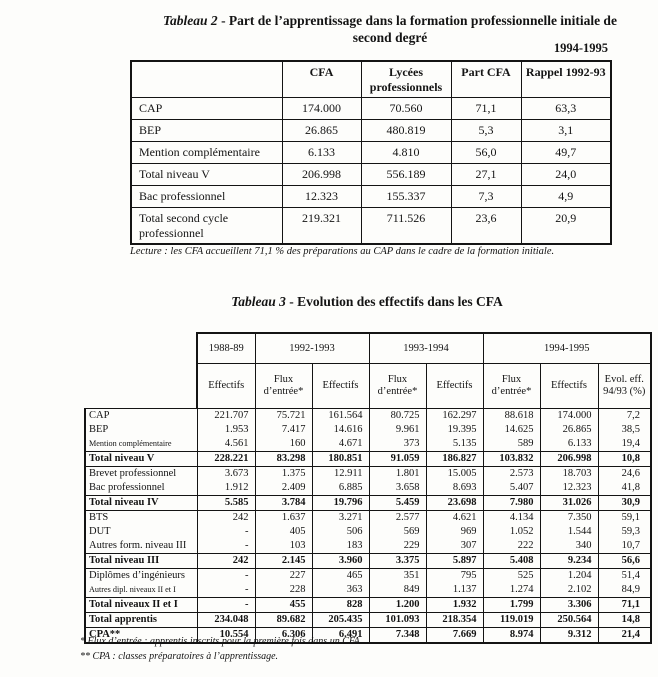 Image resolution: width=658 pixels, height=677 pixels. I want to click on table-cell: 6.491, so click(340, 635).